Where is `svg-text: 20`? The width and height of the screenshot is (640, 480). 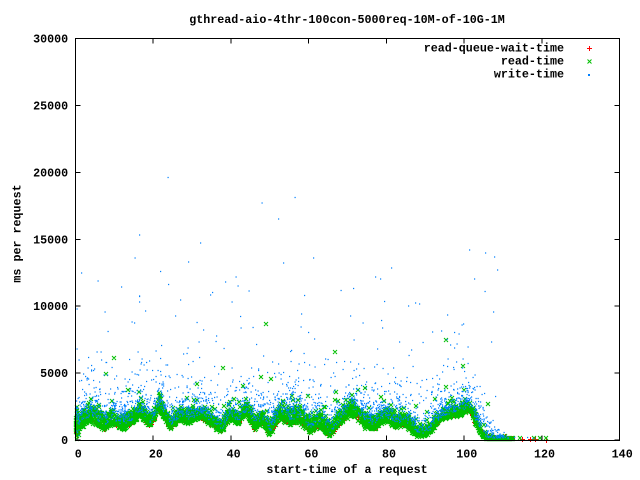 svg-text: 20 is located at coordinates (156, 455).